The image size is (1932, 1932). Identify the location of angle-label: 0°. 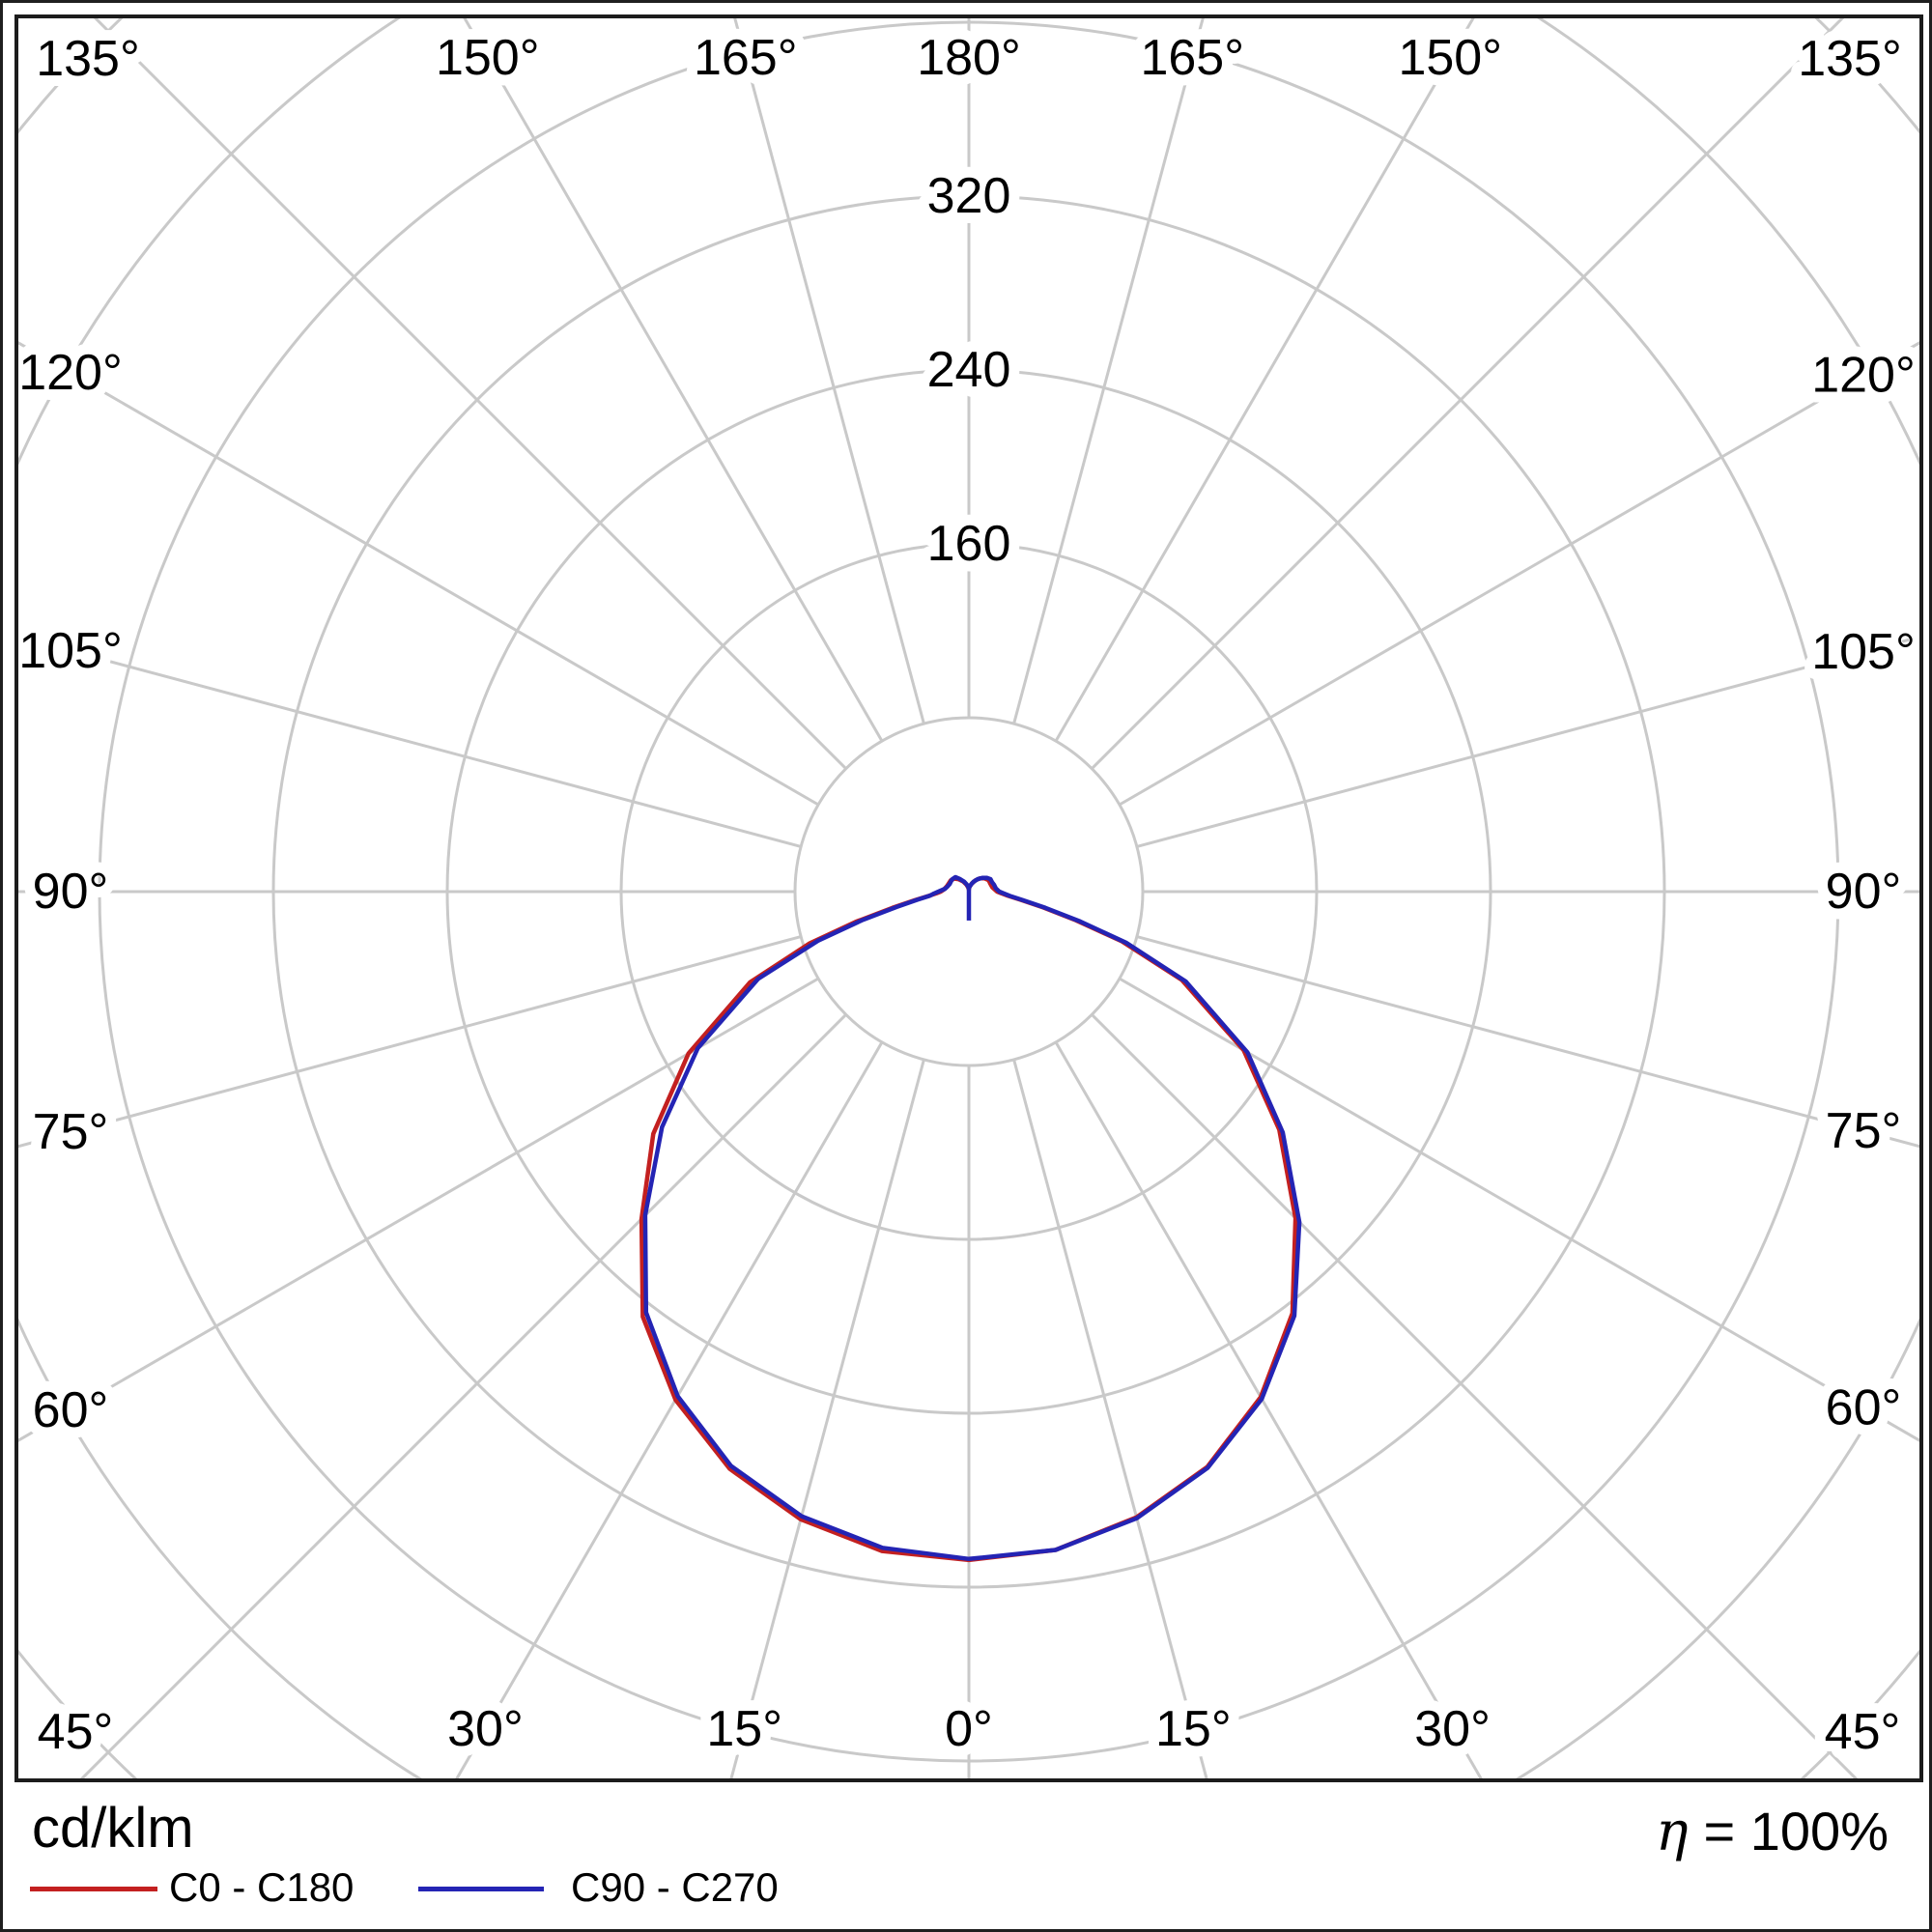
(969, 1729).